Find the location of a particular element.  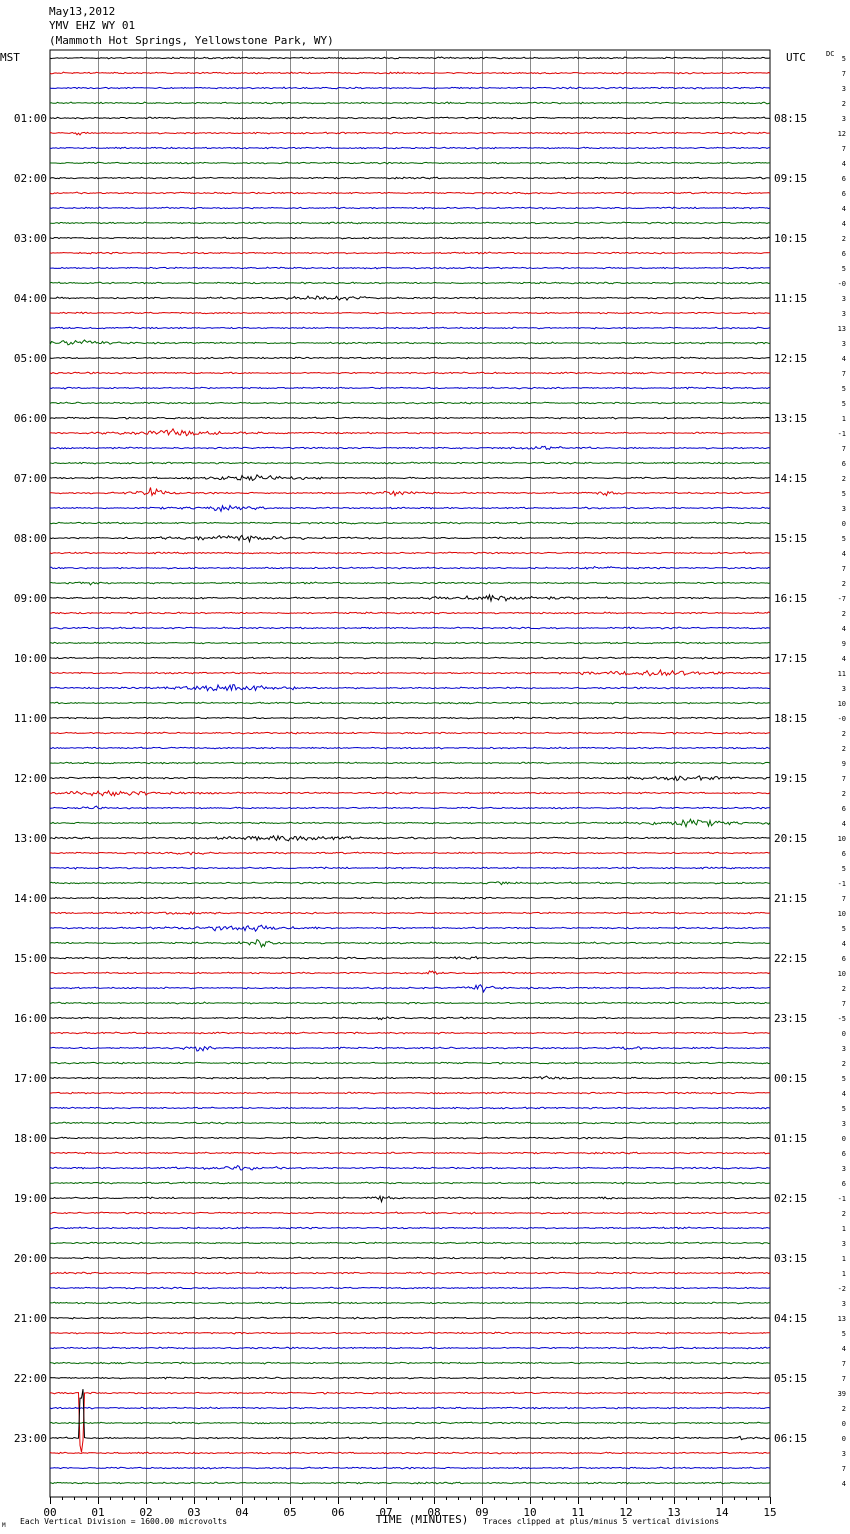

dc-value: -0 is located at coordinates (842, 284).